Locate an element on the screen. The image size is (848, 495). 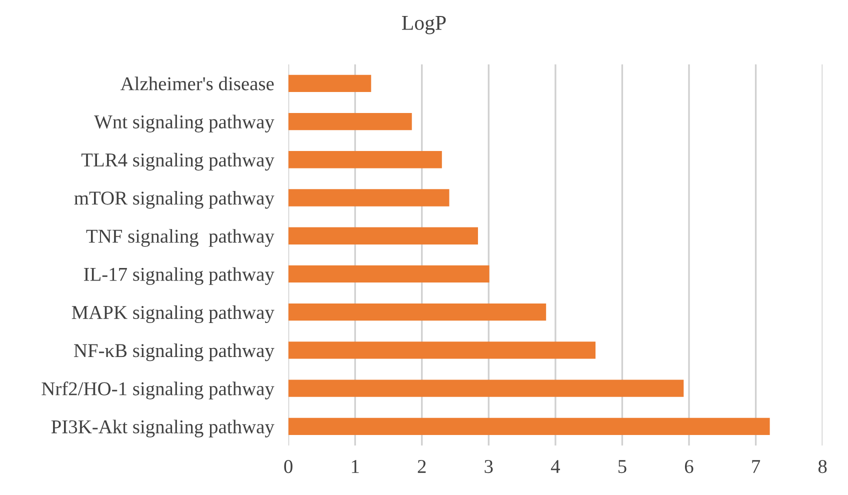
chart-title: LogP is located at coordinates (424, 25).